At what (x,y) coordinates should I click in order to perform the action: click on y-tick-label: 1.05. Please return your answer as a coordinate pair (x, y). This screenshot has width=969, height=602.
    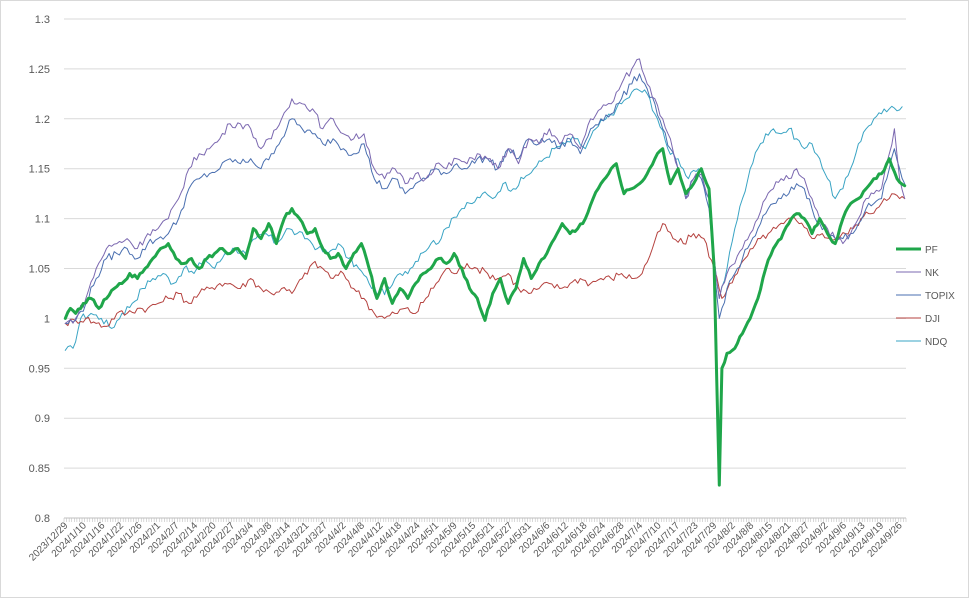
    Looking at the image, I should click on (39, 270).